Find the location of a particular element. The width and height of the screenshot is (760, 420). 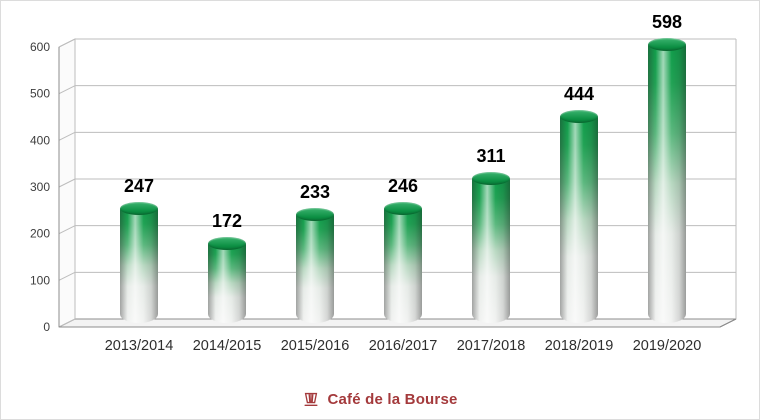

bar-2019-2020: 598 is located at coordinates (667, 167).